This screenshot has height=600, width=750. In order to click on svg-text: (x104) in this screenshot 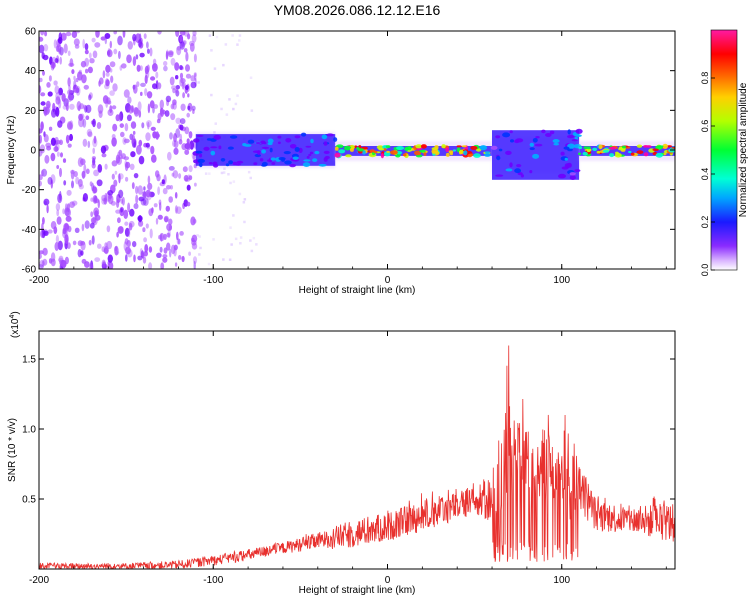, I will do `click(15, 324)`.